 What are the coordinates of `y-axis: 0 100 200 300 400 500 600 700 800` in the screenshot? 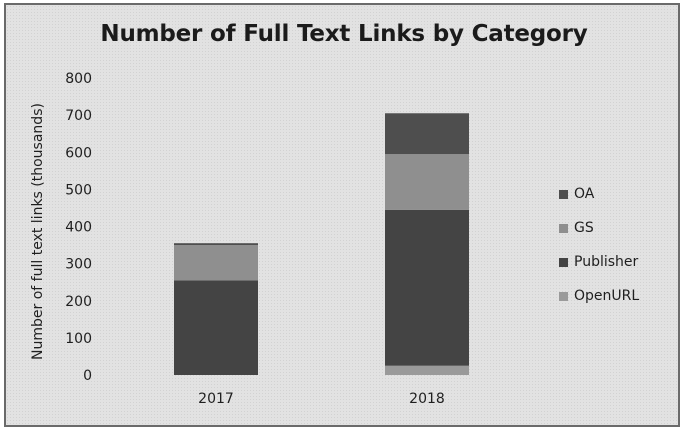 It's located at (78, 227).